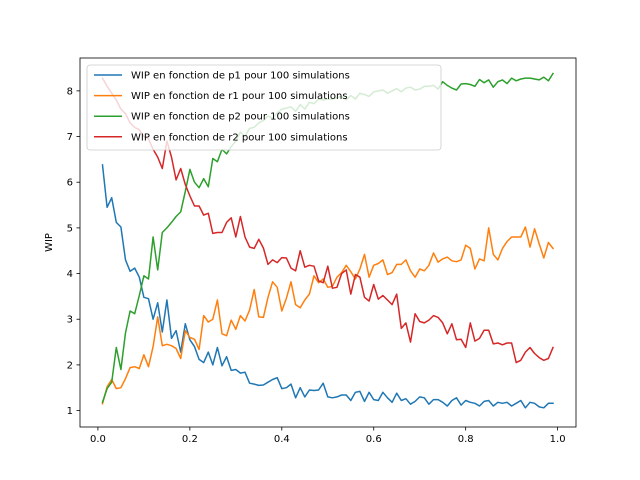  Describe the element at coordinates (70, 365) in the screenshot. I see `y-tick-label: 2` at that location.